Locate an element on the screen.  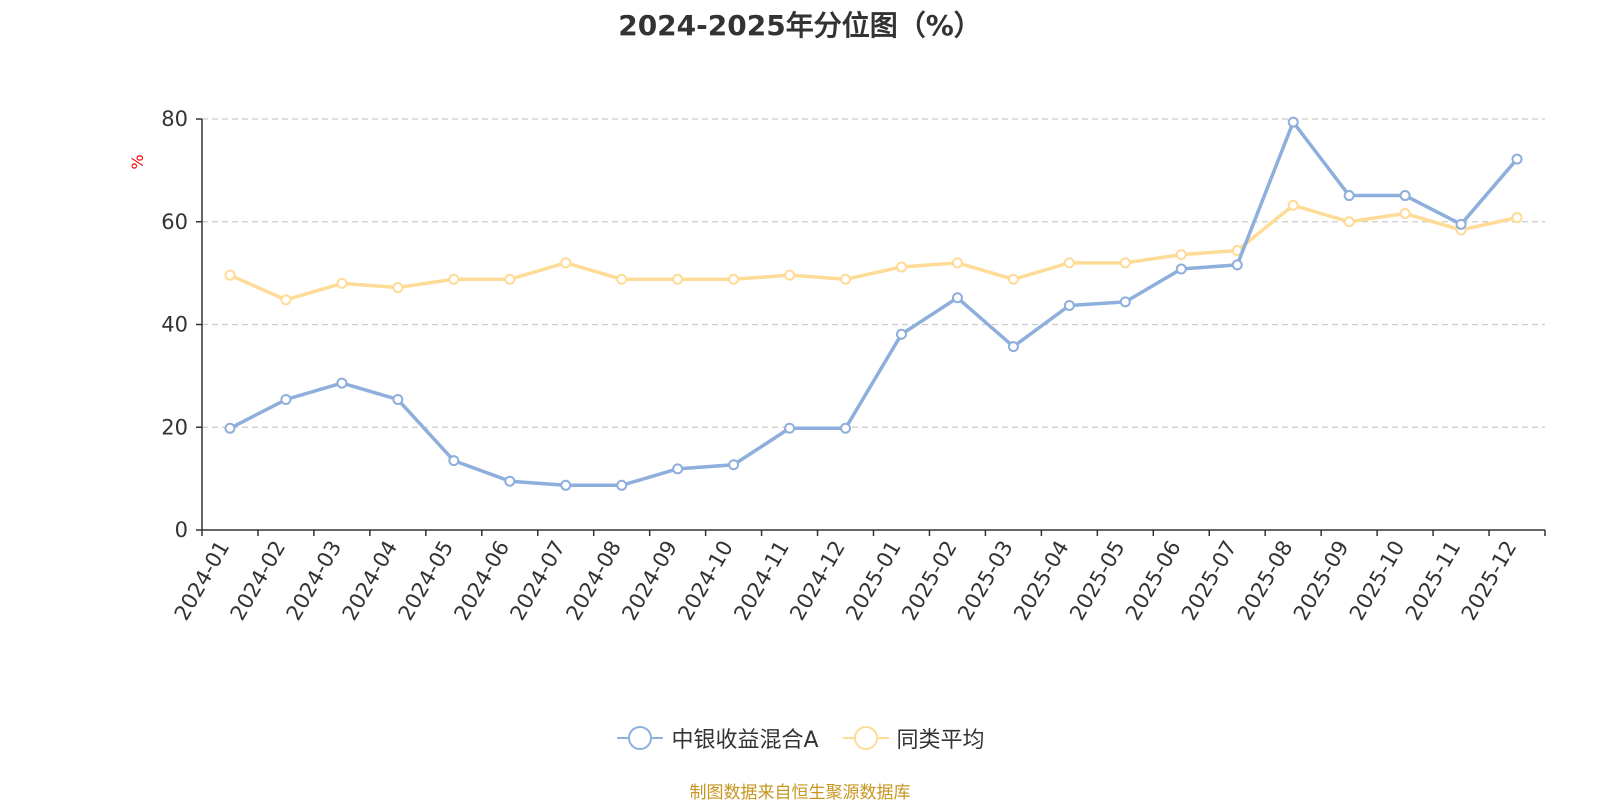
x-tick-label: 2025-05 is located at coordinates (1097, 581).